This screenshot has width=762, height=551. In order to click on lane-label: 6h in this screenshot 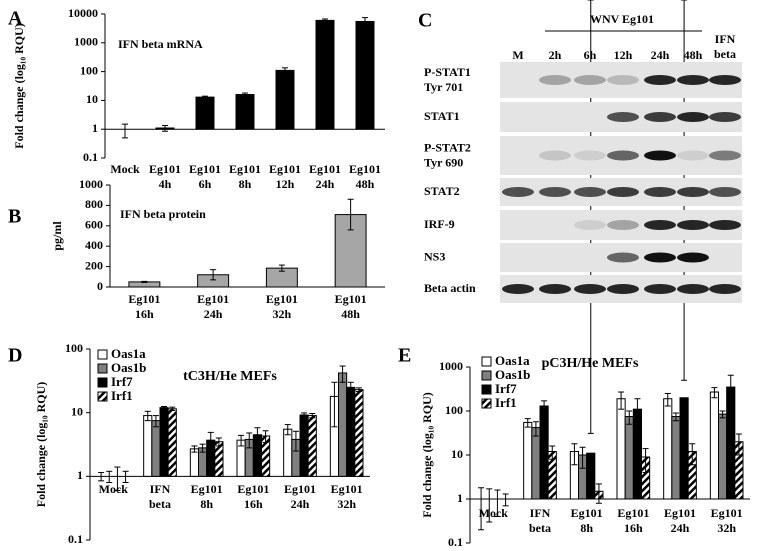, I will do `click(590, 55)`.